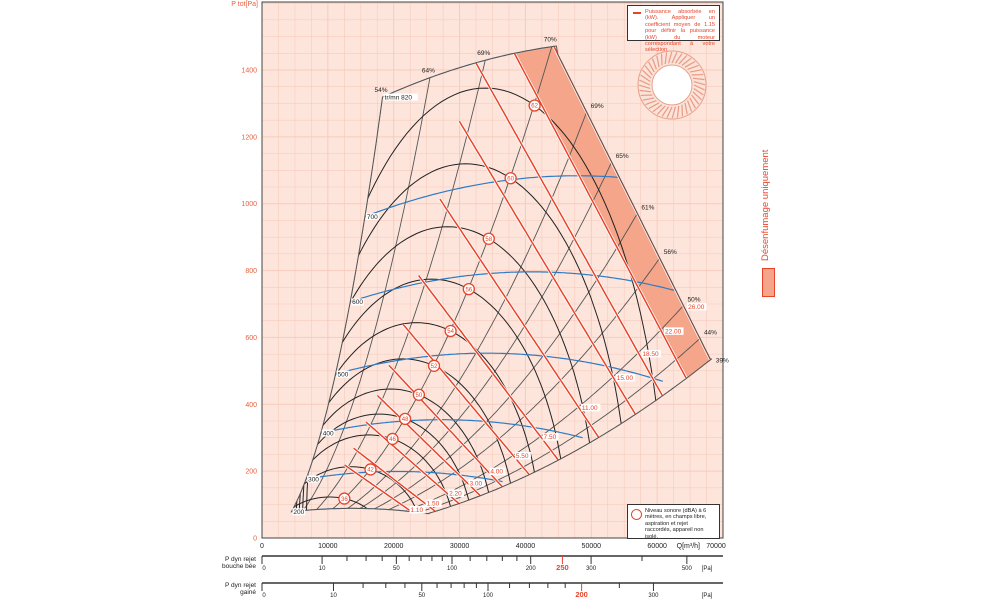  I want to click on x-tick-label: 20000, so click(394, 546).